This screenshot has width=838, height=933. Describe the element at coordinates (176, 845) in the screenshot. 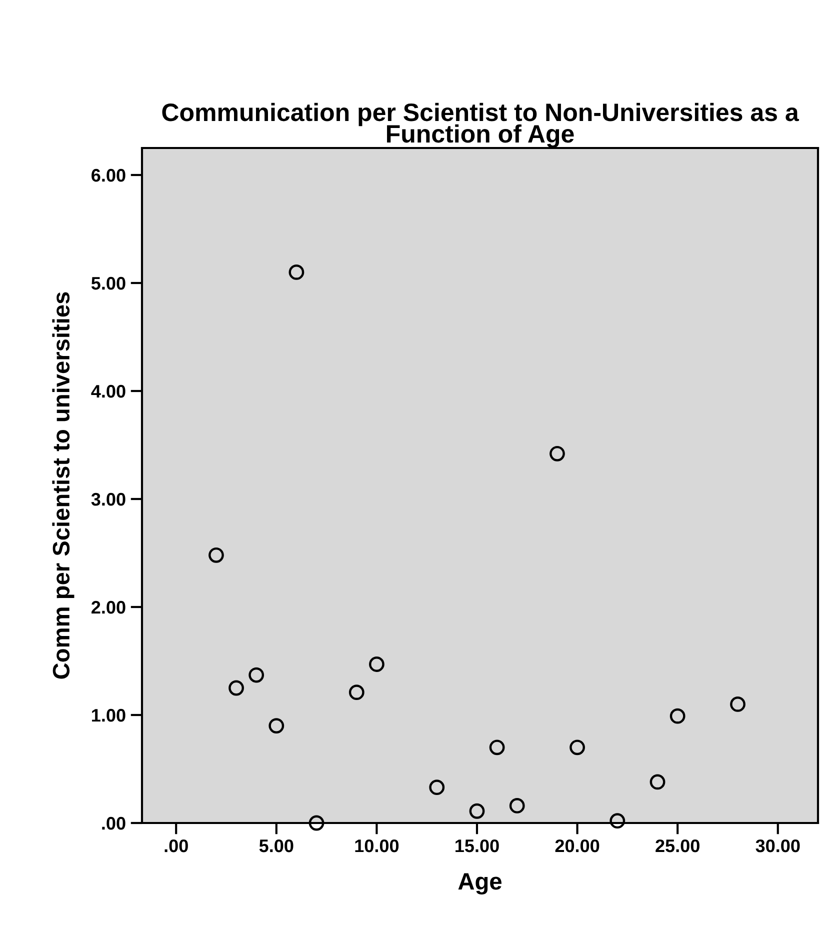

I see `x-tick-label: .00` at that location.